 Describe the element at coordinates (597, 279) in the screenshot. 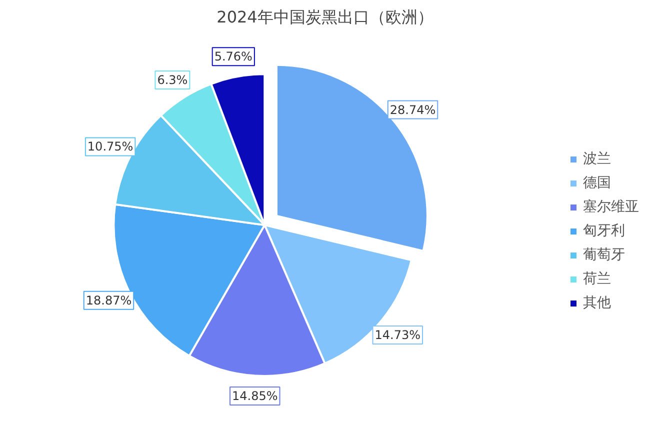

I see `legend-label: 荷兰` at that location.